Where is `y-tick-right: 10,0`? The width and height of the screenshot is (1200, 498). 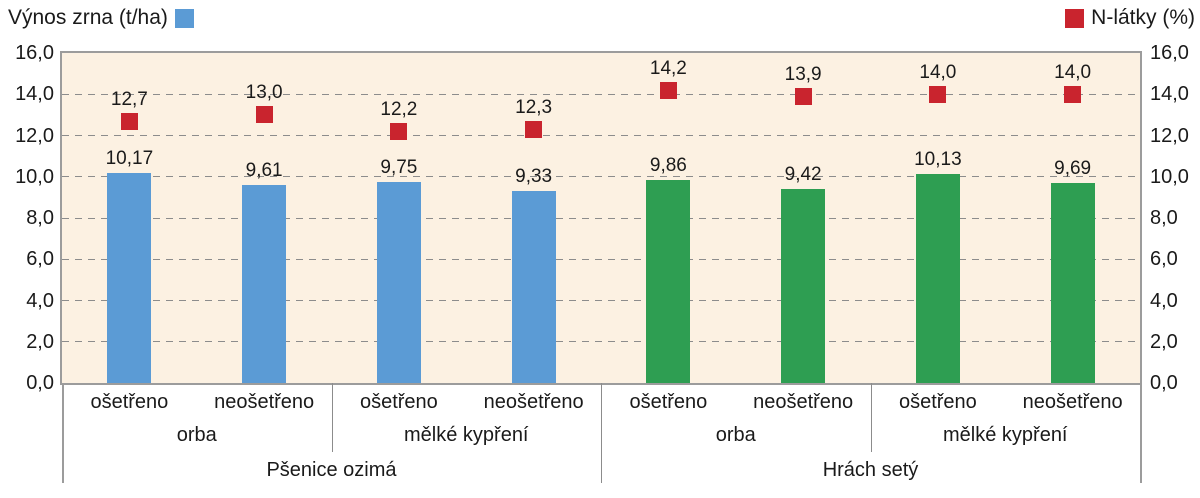 y-tick-right: 10,0 is located at coordinates (1169, 176).